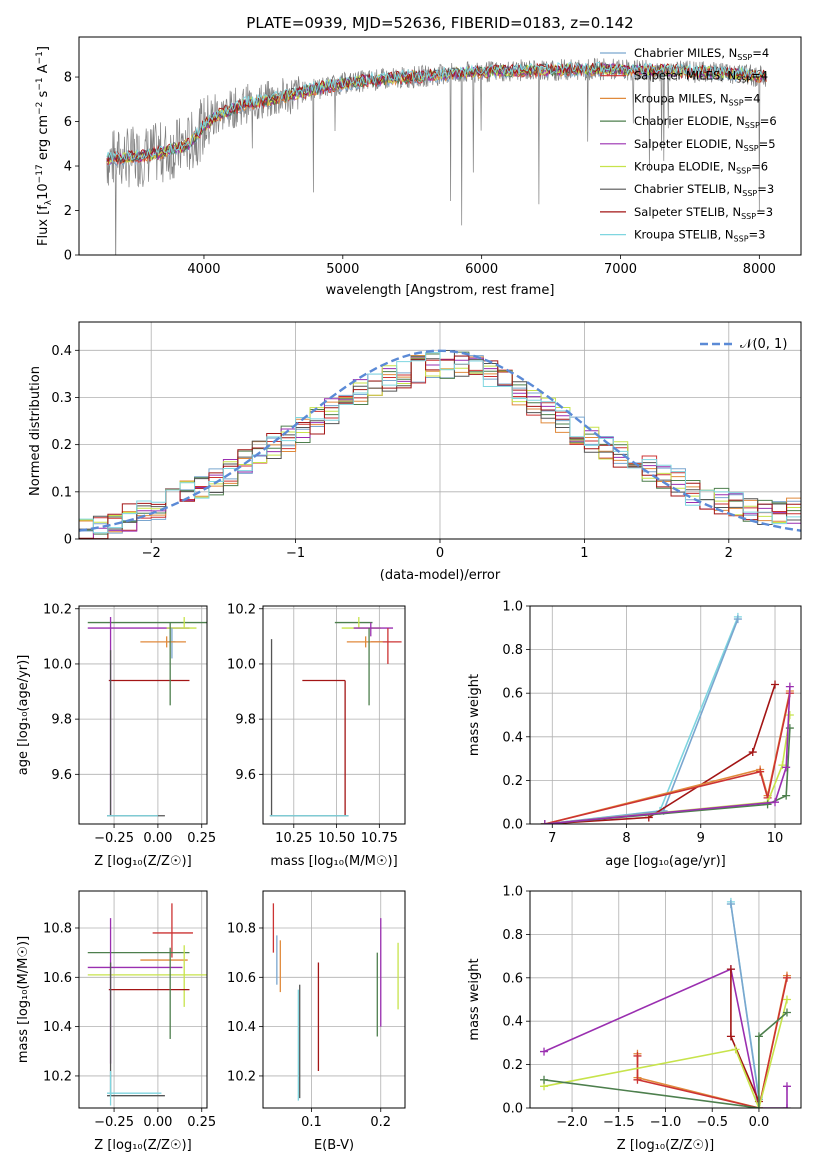  What do you see at coordinates (61, 398) in the screenshot?
I see `y-tick-label: 0.3` at bounding box center [61, 398].